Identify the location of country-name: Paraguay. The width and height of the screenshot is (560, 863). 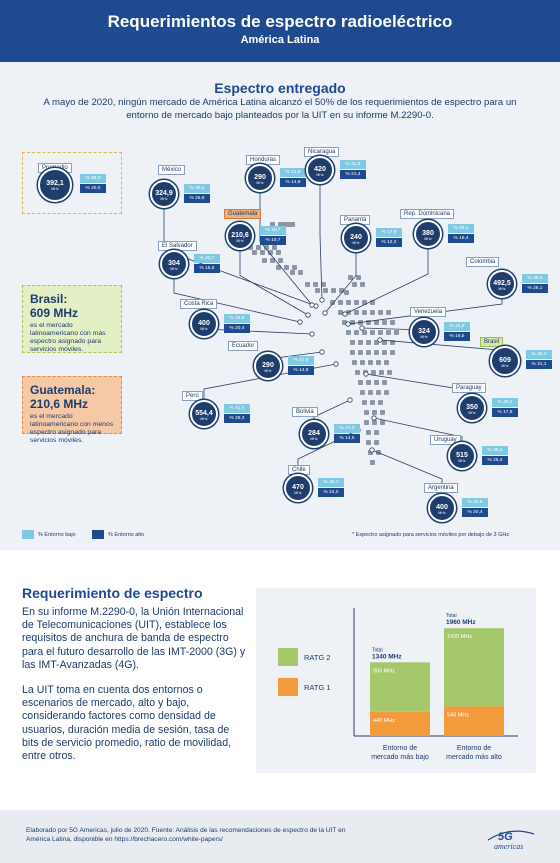
(469, 388).